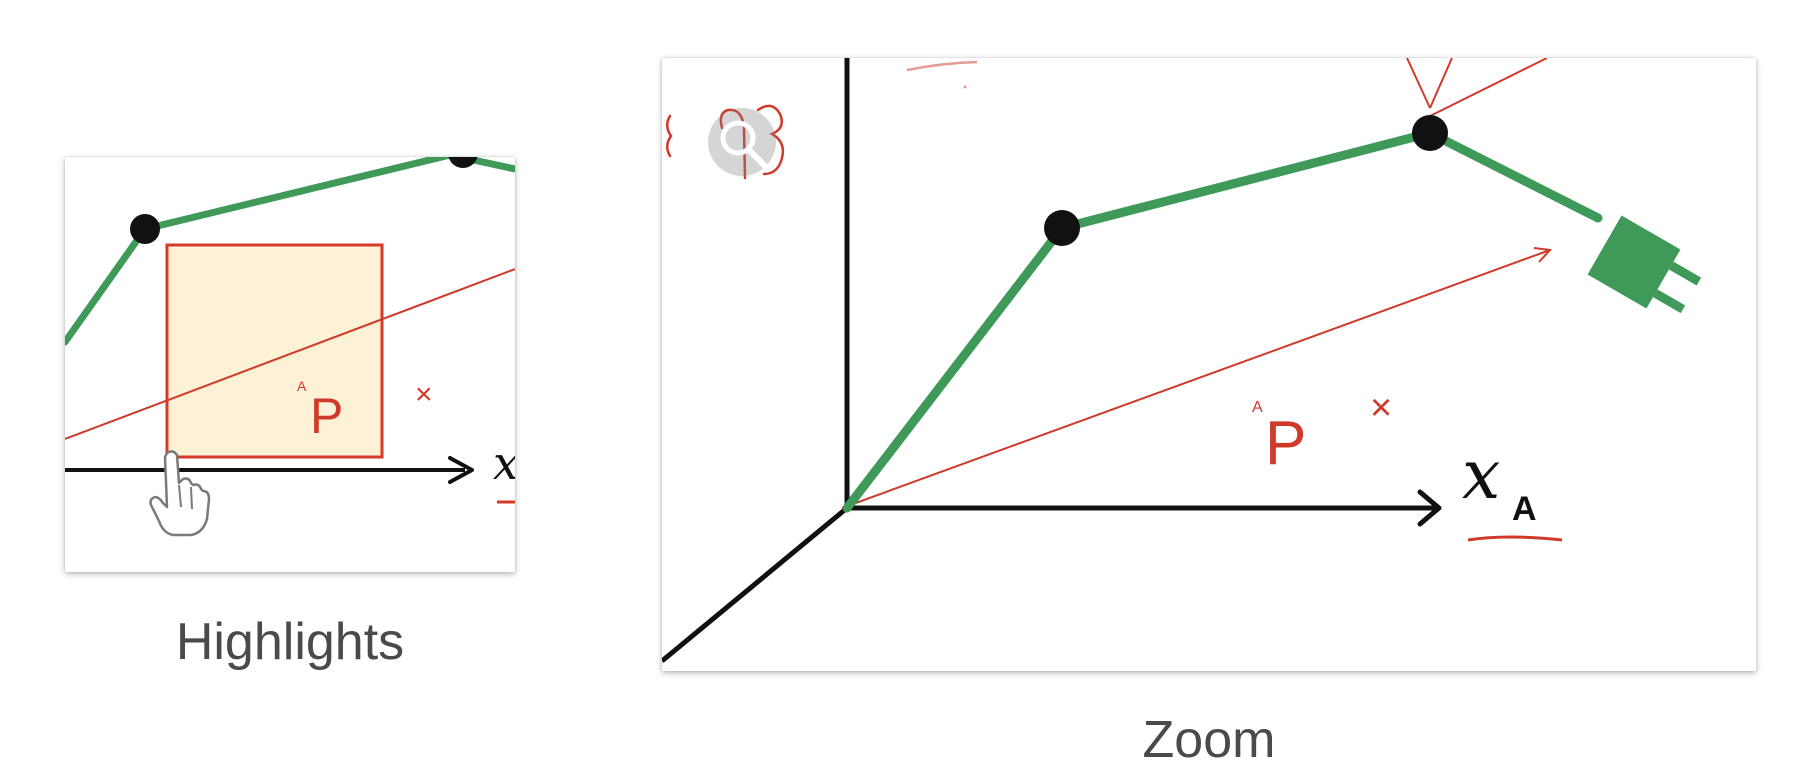 This screenshot has width=1812, height=780. I want to click on highlights-preview-sketch: x A P ×, so click(290, 347).